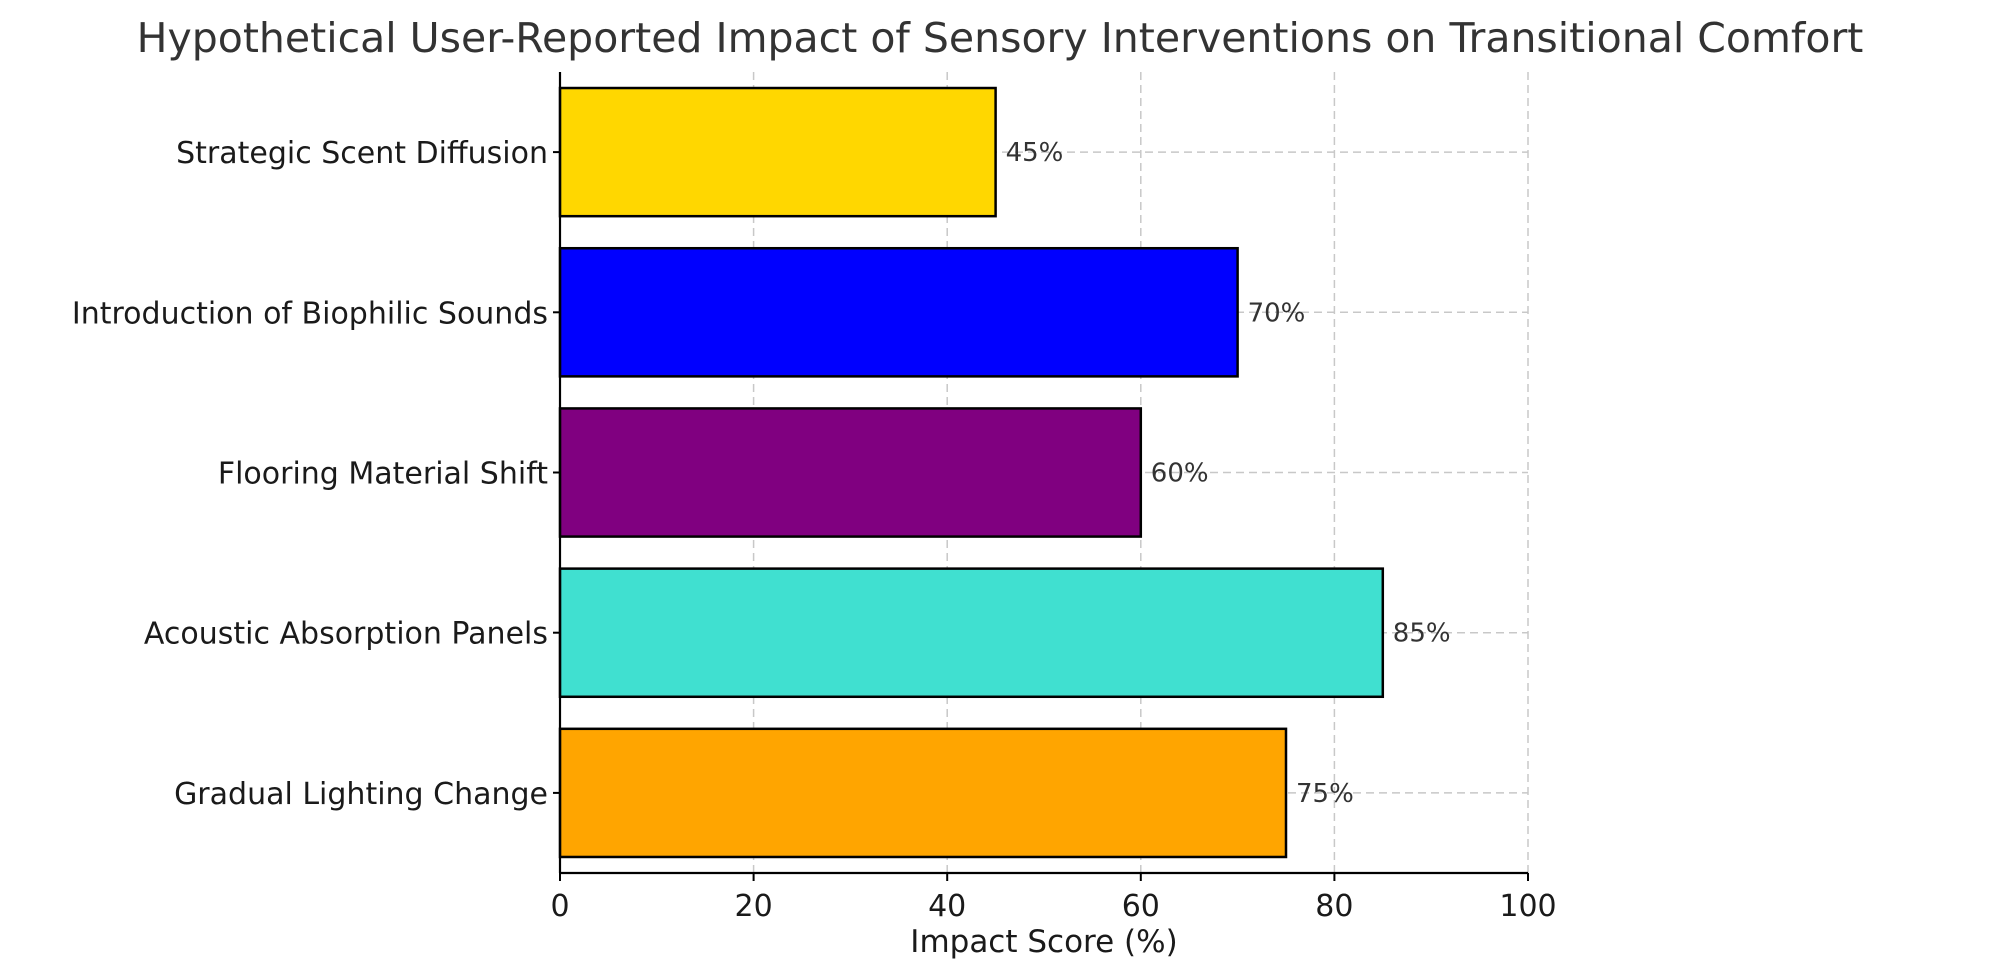 This screenshot has height=980, width=2001. Describe the element at coordinates (1325, 794) in the screenshot. I see `value-label-0: 75%` at that location.